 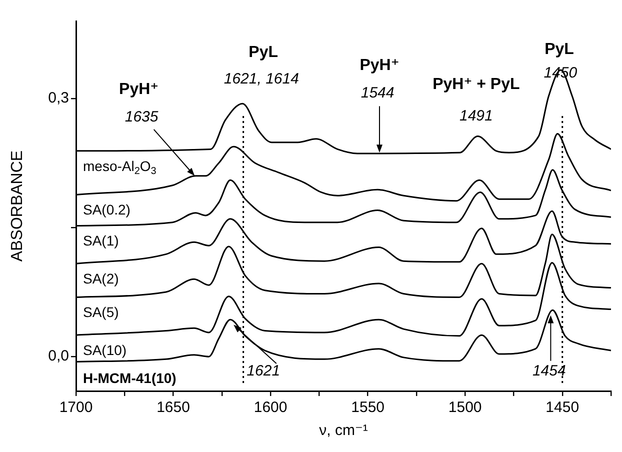 What do you see at coordinates (58, 356) in the screenshot?
I see `y-tick-label: 0,0` at bounding box center [58, 356].